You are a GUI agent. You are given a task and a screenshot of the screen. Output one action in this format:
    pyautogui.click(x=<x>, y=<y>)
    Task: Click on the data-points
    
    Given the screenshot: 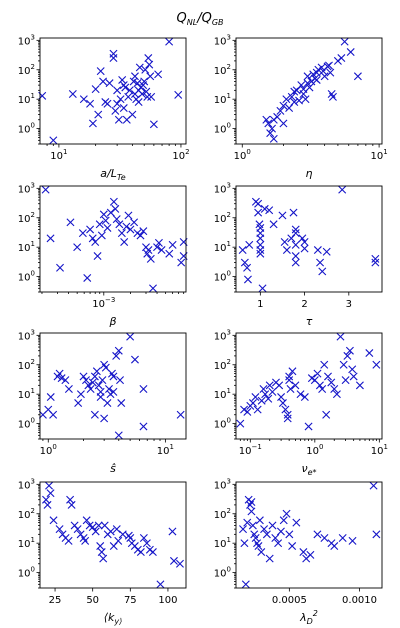 What is the action you would take?
    pyautogui.click(x=114, y=239)
    